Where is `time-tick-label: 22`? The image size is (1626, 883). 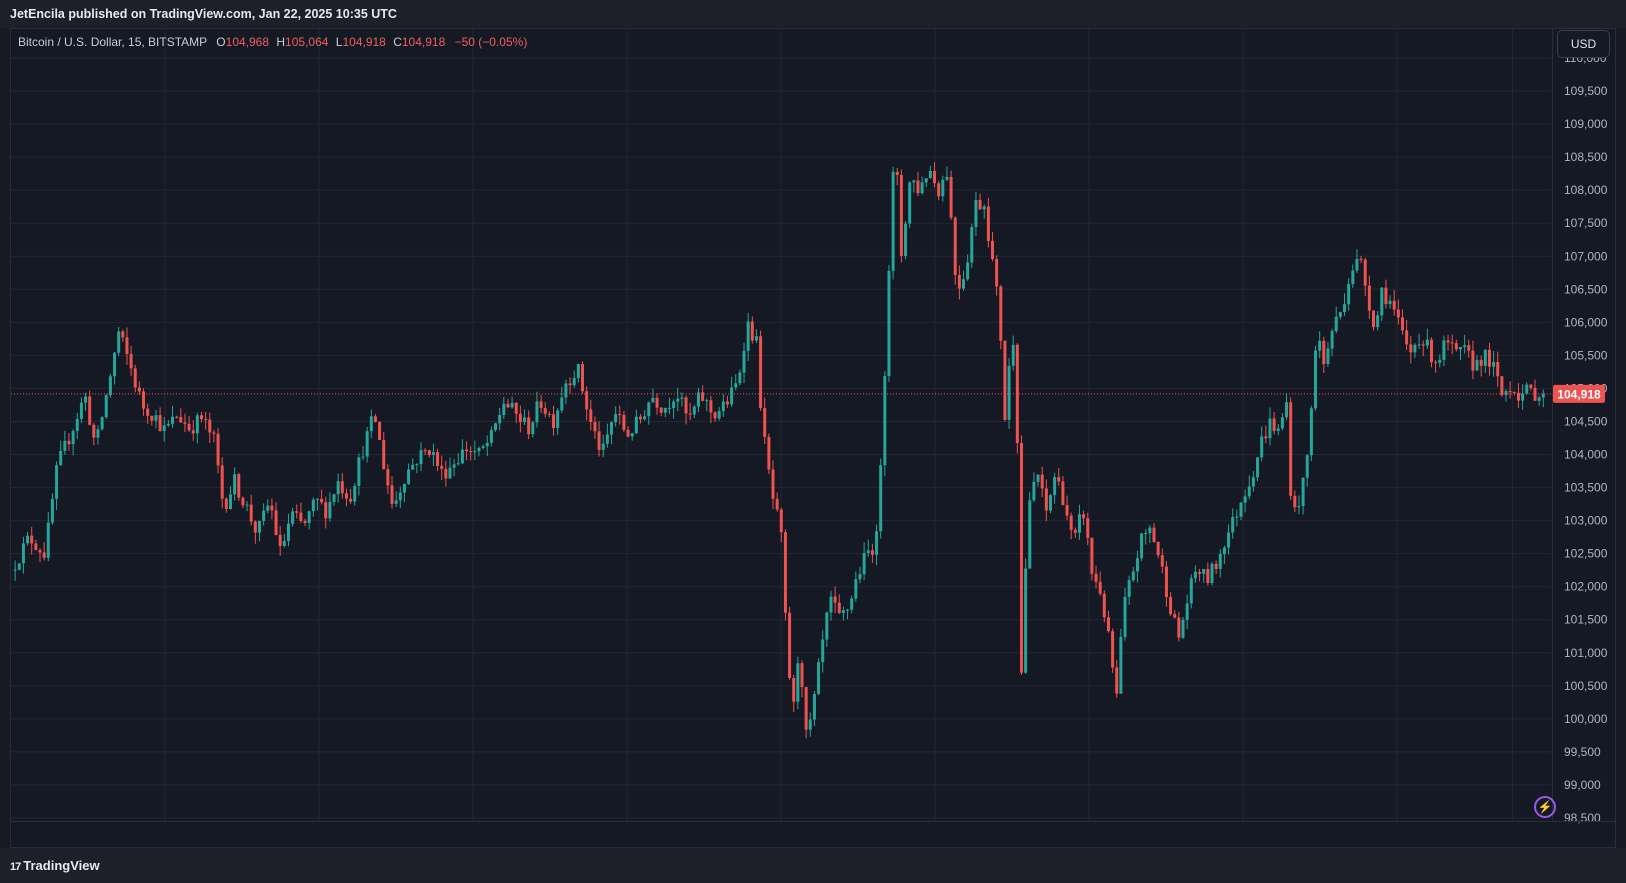 time-tick-label: 22 is located at coordinates (1397, 833).